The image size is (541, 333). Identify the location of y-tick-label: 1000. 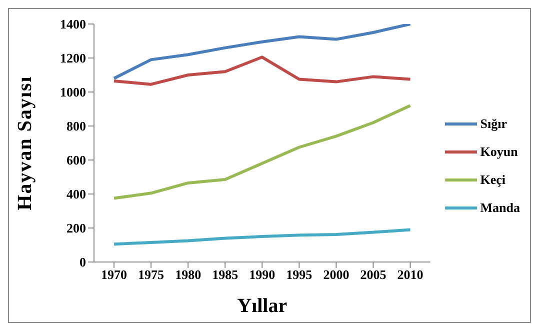
(73, 92).